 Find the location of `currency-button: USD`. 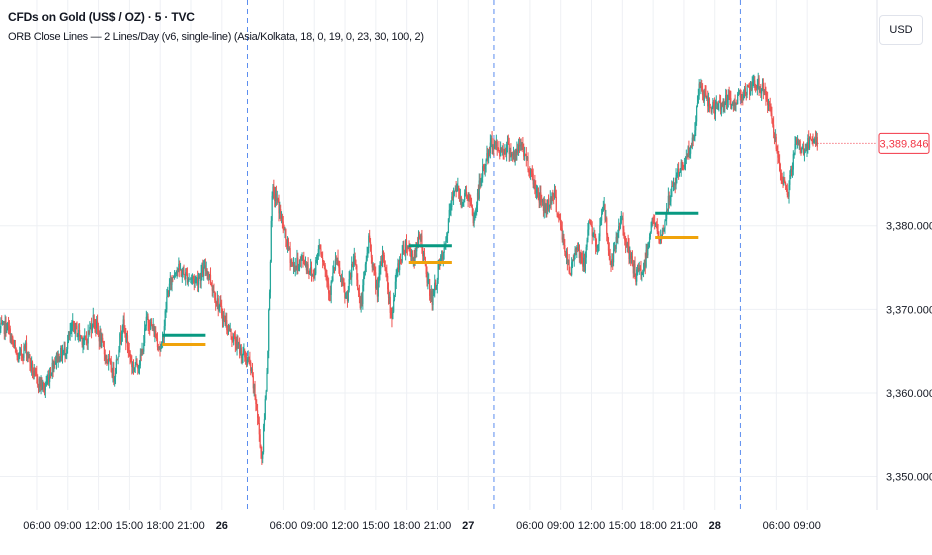

currency-button: USD is located at coordinates (901, 30).